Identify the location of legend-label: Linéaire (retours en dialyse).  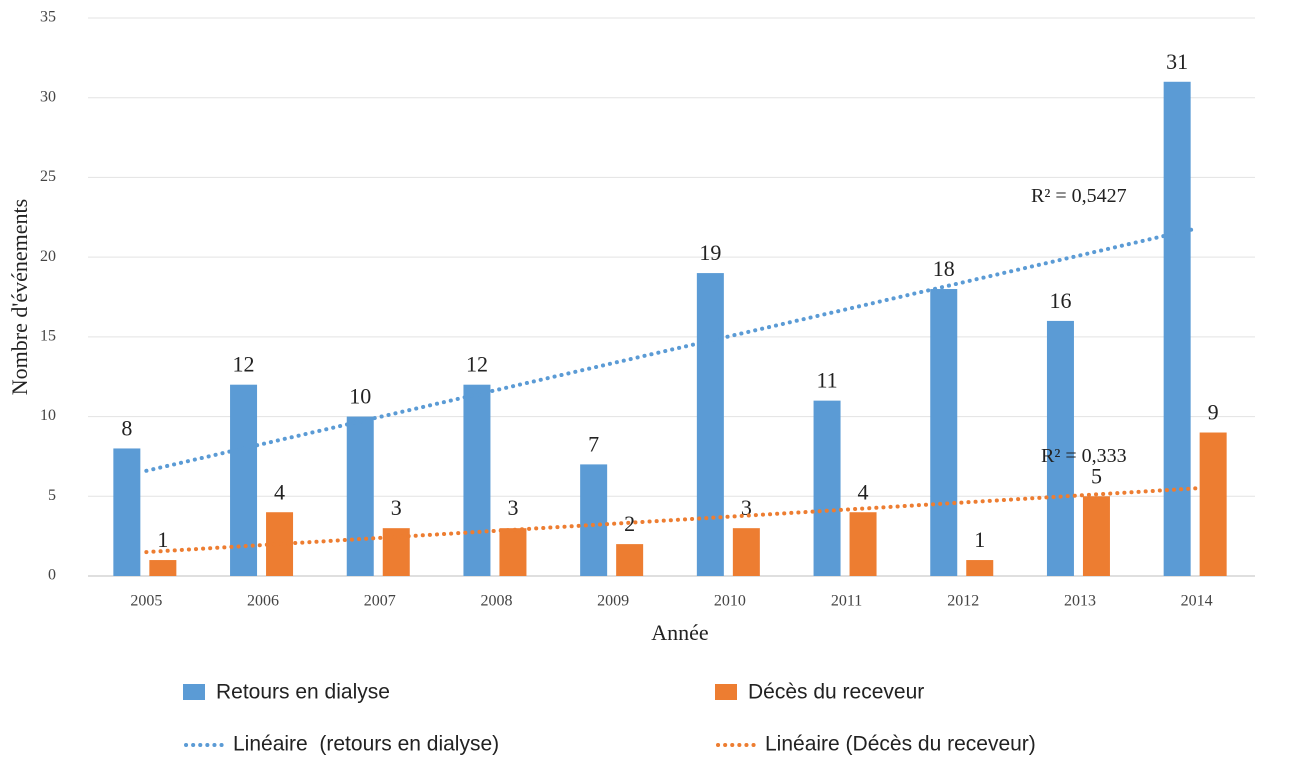
(366, 744).